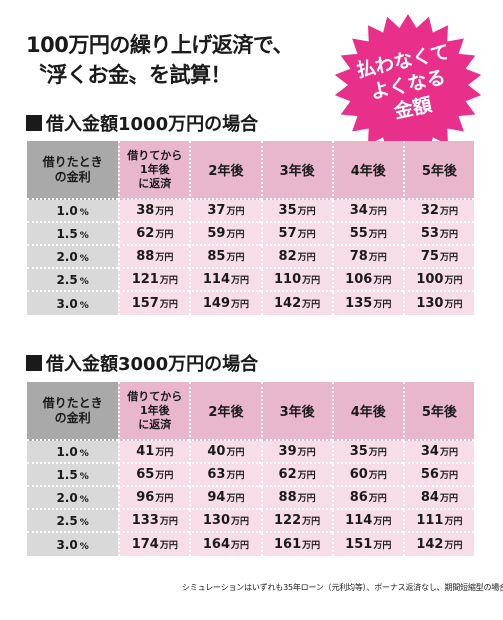 The height and width of the screenshot is (620, 503). What do you see at coordinates (154, 475) in the screenshot?
I see `value-cell: 65万円` at bounding box center [154, 475].